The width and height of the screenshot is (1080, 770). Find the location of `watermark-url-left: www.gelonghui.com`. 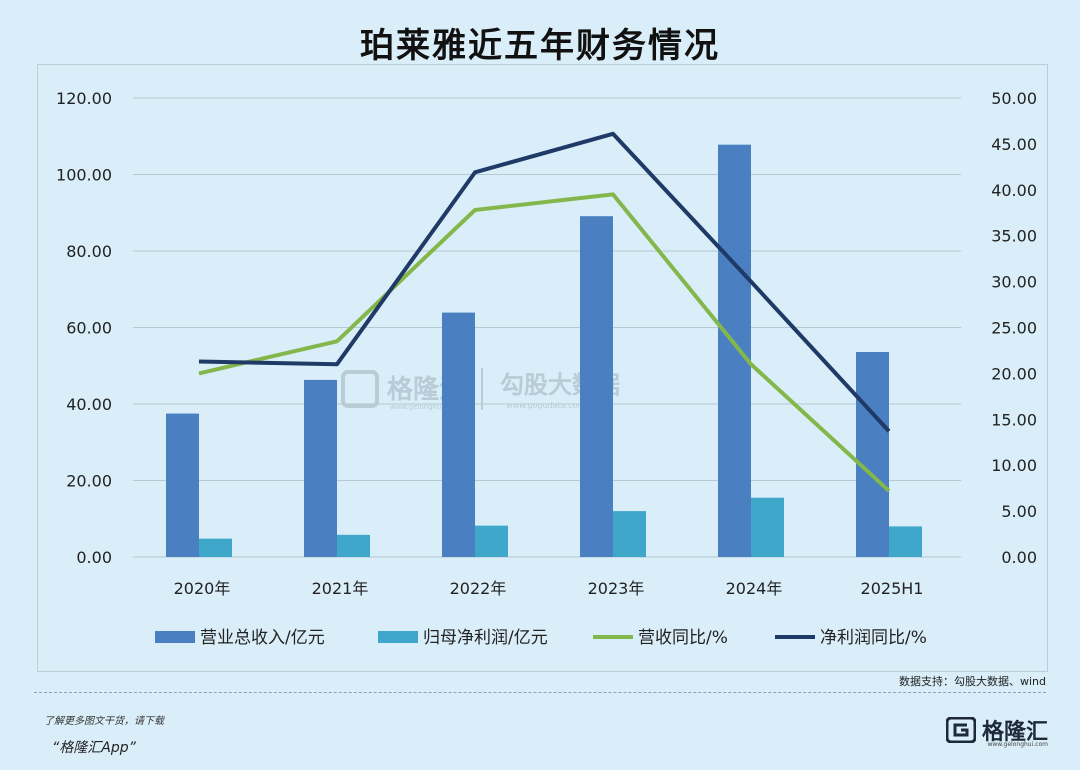

watermark-url-left: www.gelonghui.com is located at coordinates (425, 407).